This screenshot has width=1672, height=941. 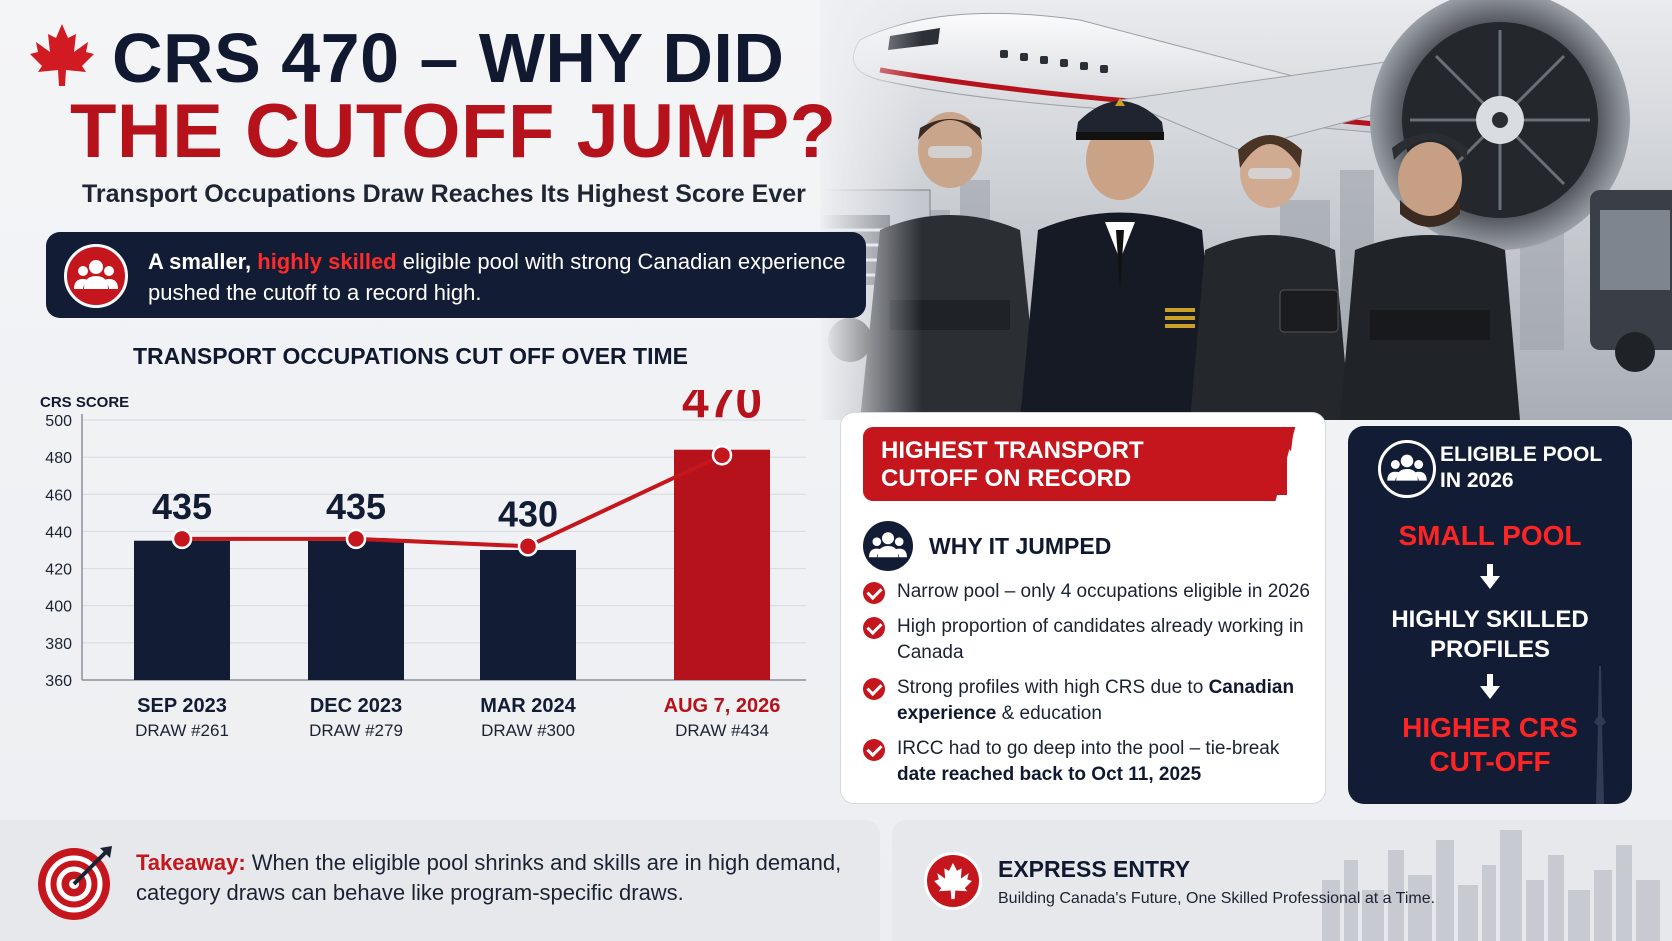 I want to click on why-item-bold: date reached back to Oct 11, 2025, so click(x=1049, y=774).